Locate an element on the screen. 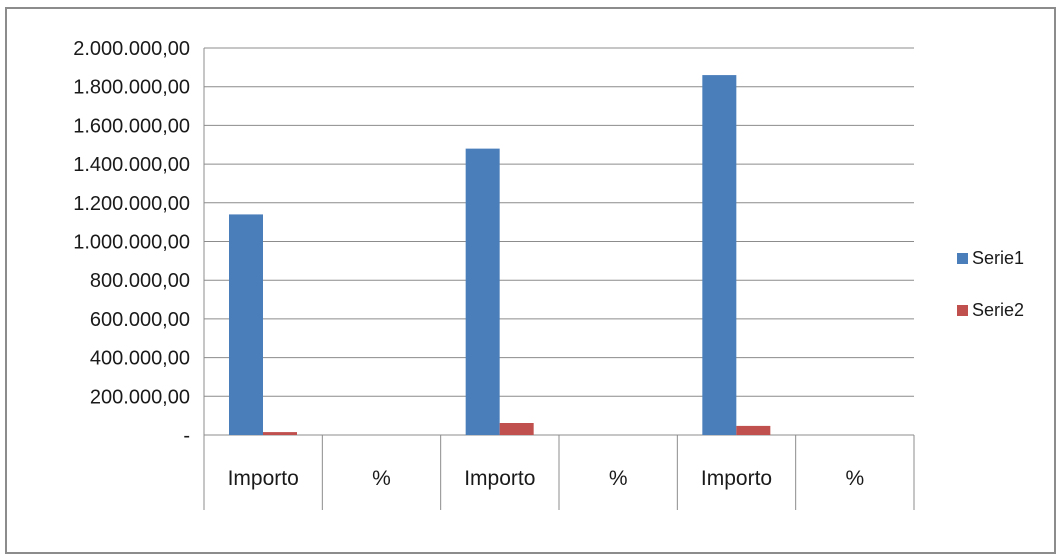  y-tick-label: 1.800.000,00 is located at coordinates (131, 88).